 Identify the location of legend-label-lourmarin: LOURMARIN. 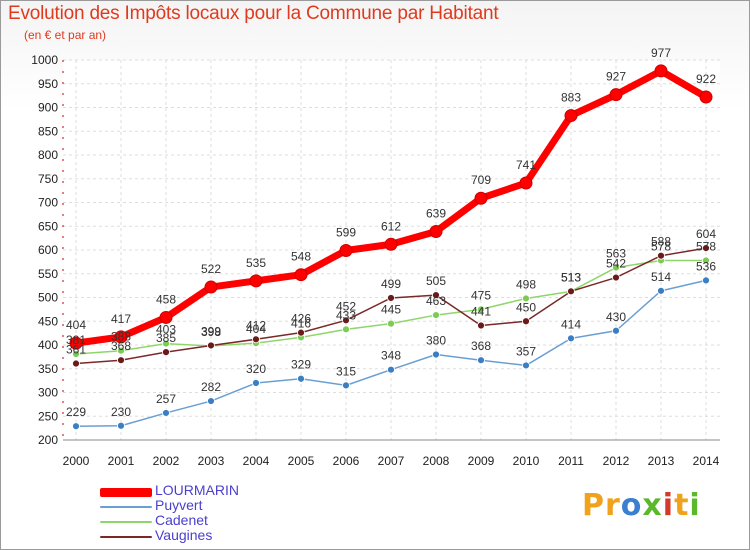
(197, 490).